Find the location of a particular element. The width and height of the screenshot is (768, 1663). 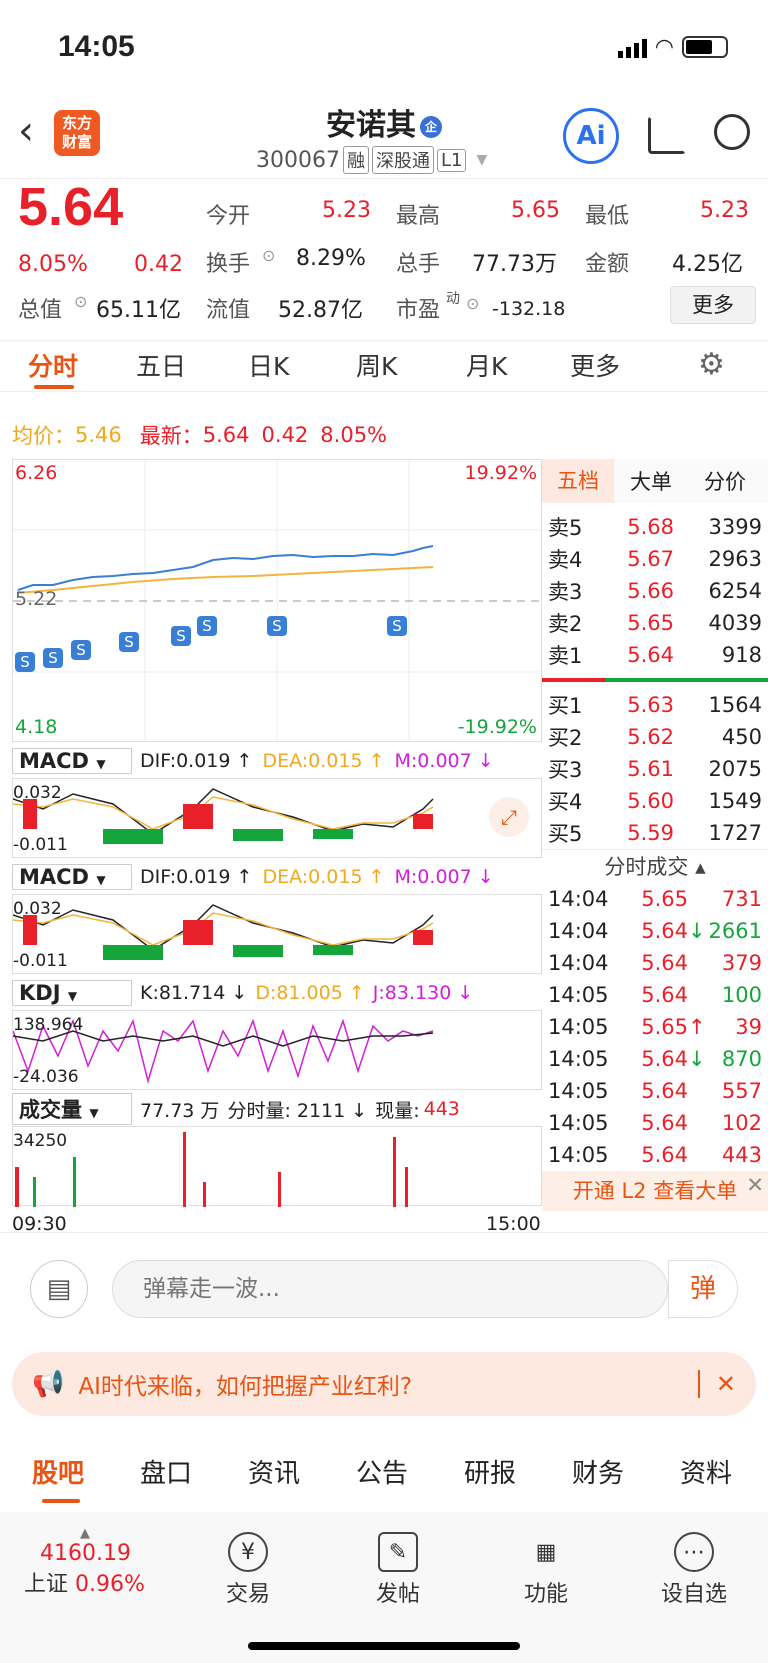

index-name: 上证 is located at coordinates (46, 1584).